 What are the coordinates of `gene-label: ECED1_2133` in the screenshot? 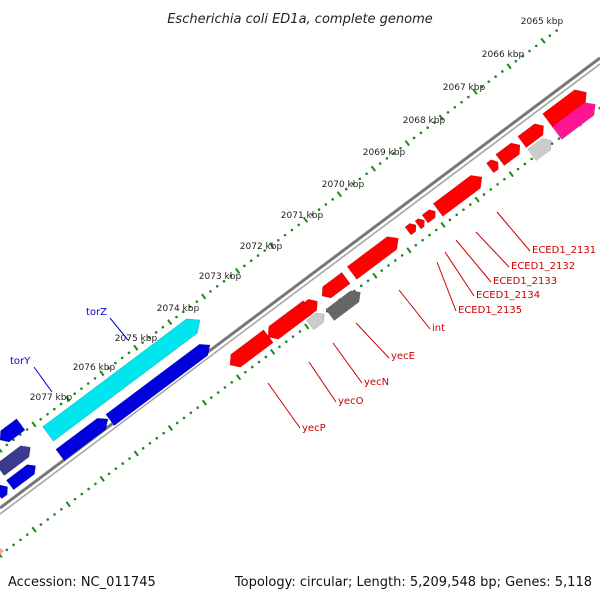 It's located at (525, 281).